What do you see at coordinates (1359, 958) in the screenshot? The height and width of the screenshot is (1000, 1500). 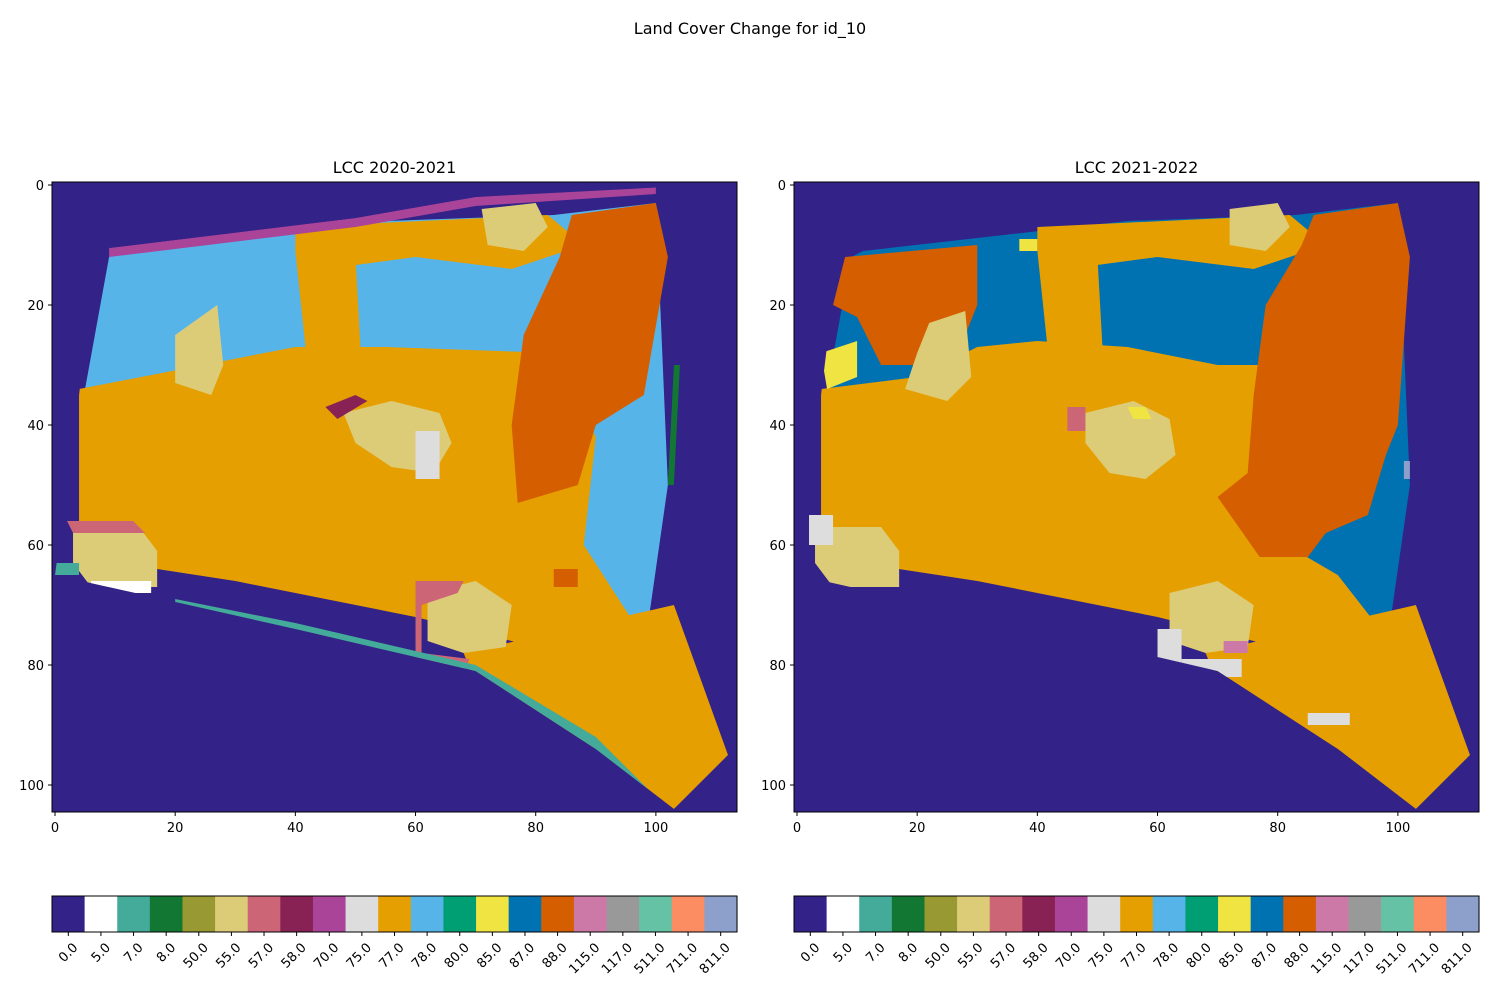 I see `colorbar-tick-label: 117.0` at bounding box center [1359, 958].